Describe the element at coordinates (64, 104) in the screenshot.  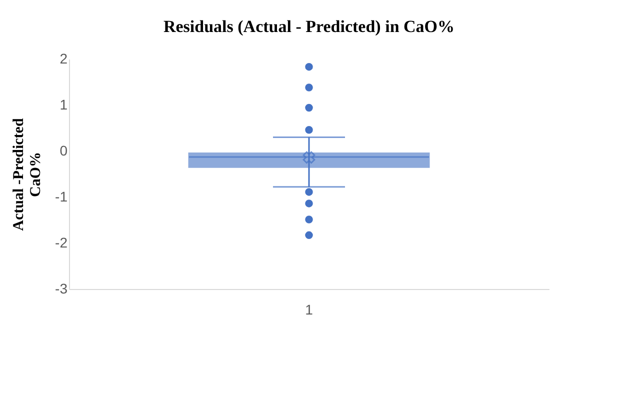
I see `y-tick-label: 1` at that location.